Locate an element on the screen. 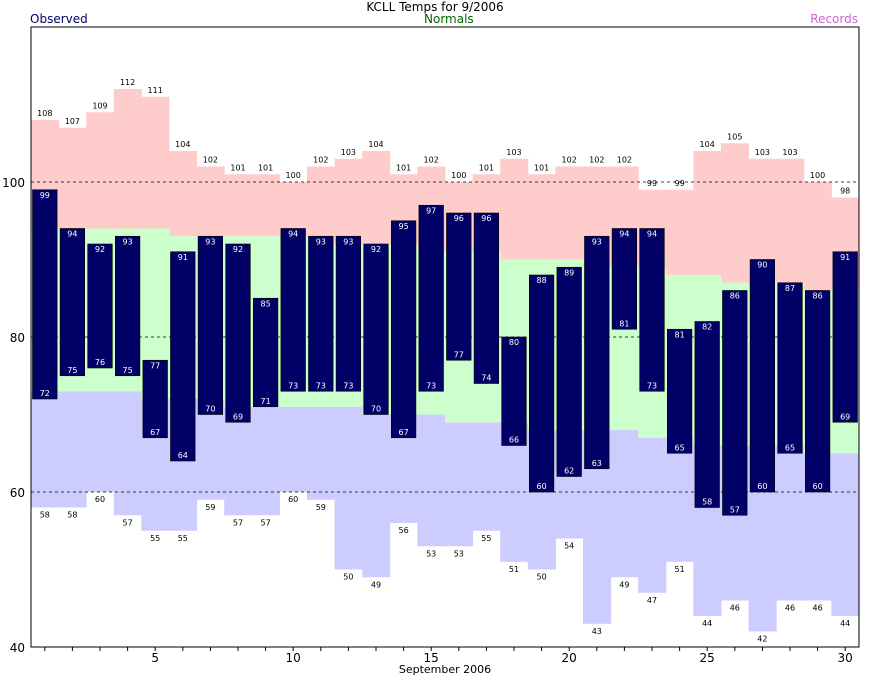 The image size is (870, 676). observed-high-label: 96 is located at coordinates (459, 218).